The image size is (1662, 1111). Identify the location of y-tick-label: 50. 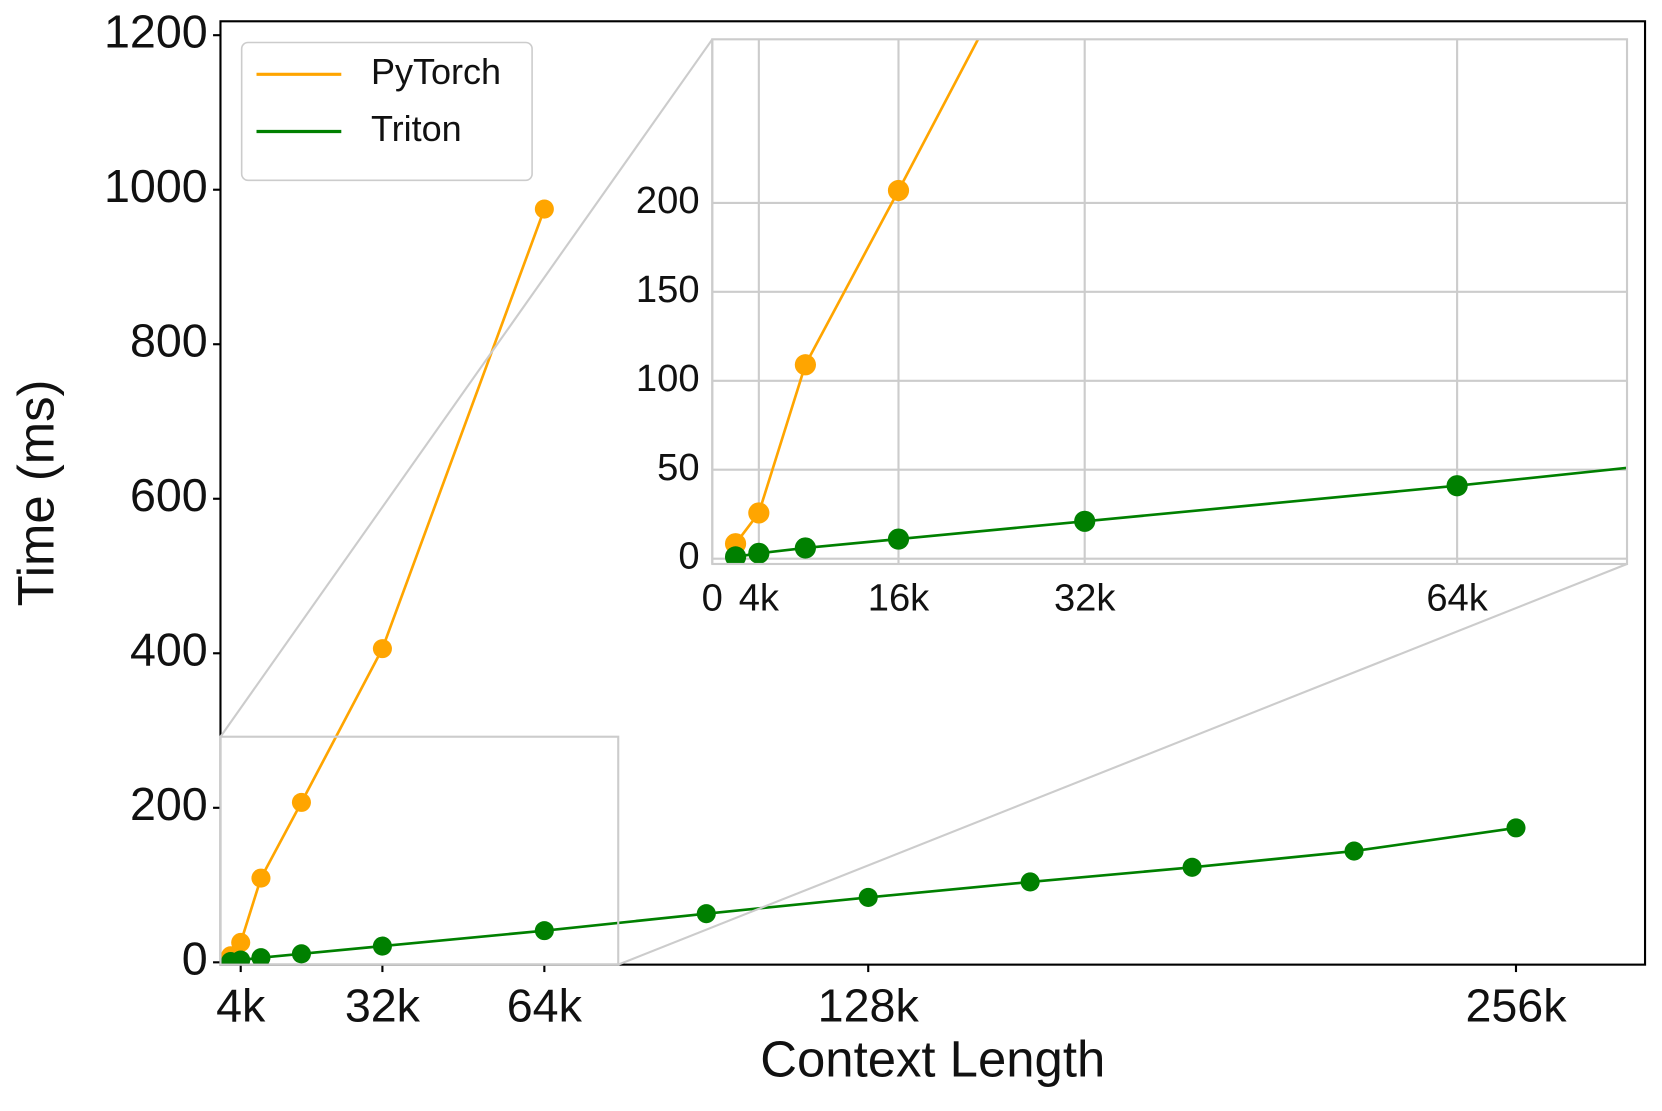
(678, 467).